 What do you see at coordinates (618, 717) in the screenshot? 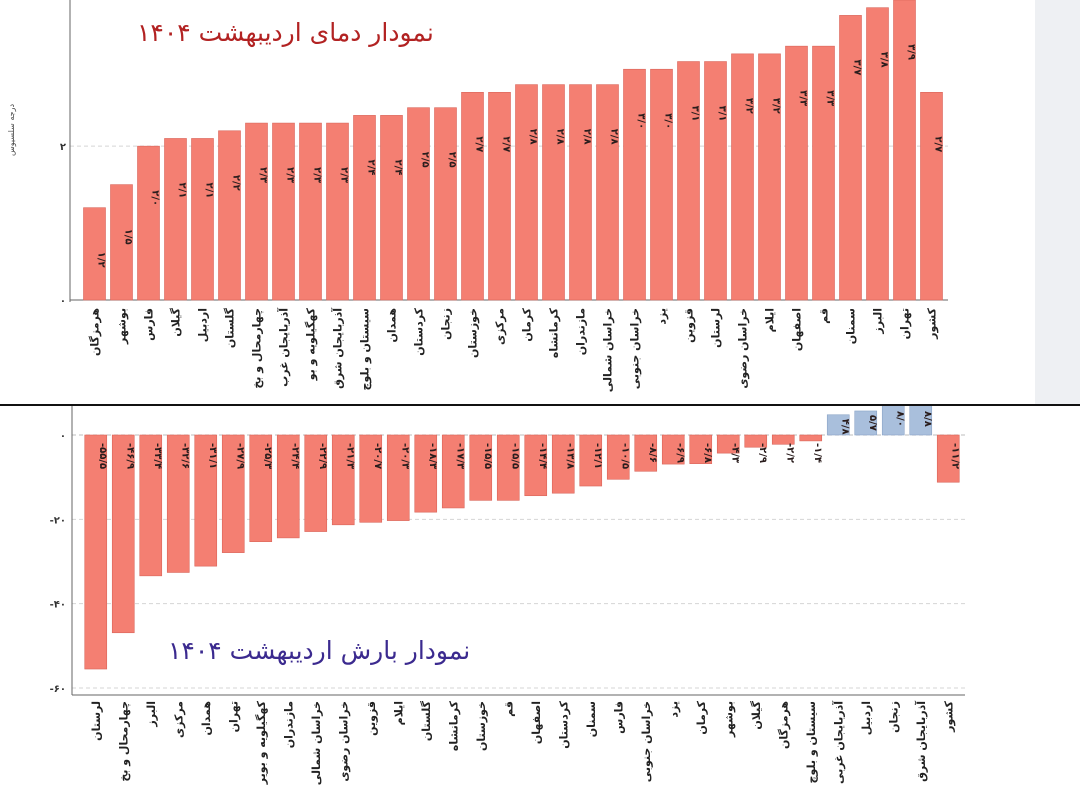
I see `category-label-19: فارس` at bounding box center [618, 717].